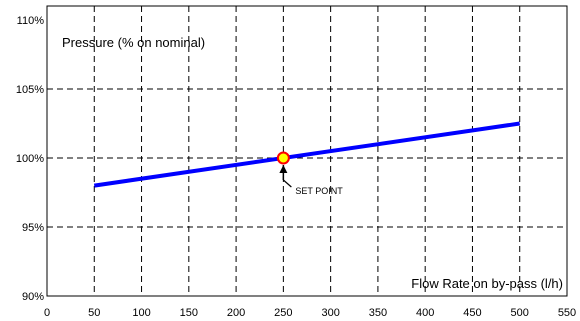 This screenshot has height=321, width=580. What do you see at coordinates (133, 42) in the screenshot?
I see `y-axis-label: Pressure (% on nominal)` at bounding box center [133, 42].